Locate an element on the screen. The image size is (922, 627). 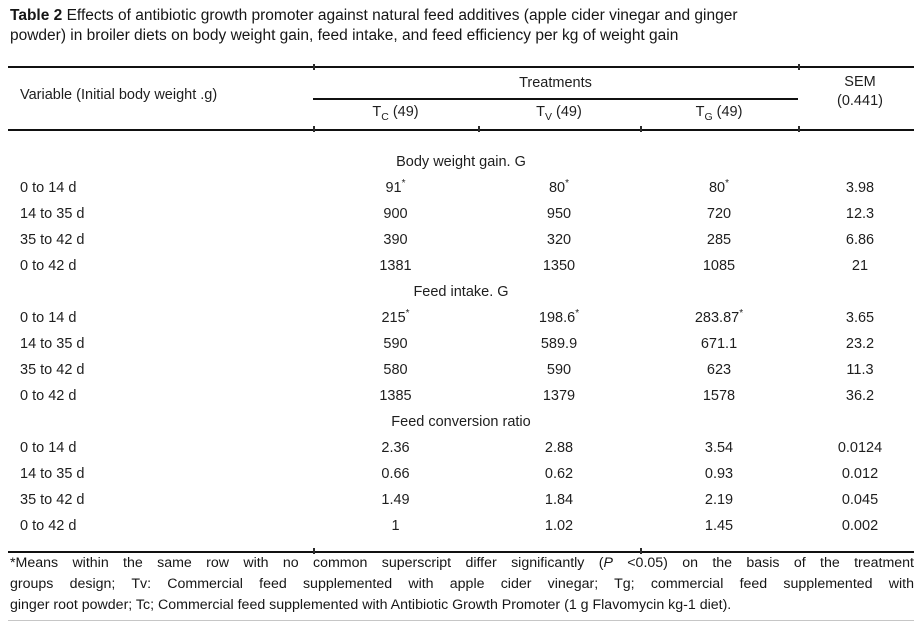
cell-value: 3.98 is located at coordinates (860, 188).